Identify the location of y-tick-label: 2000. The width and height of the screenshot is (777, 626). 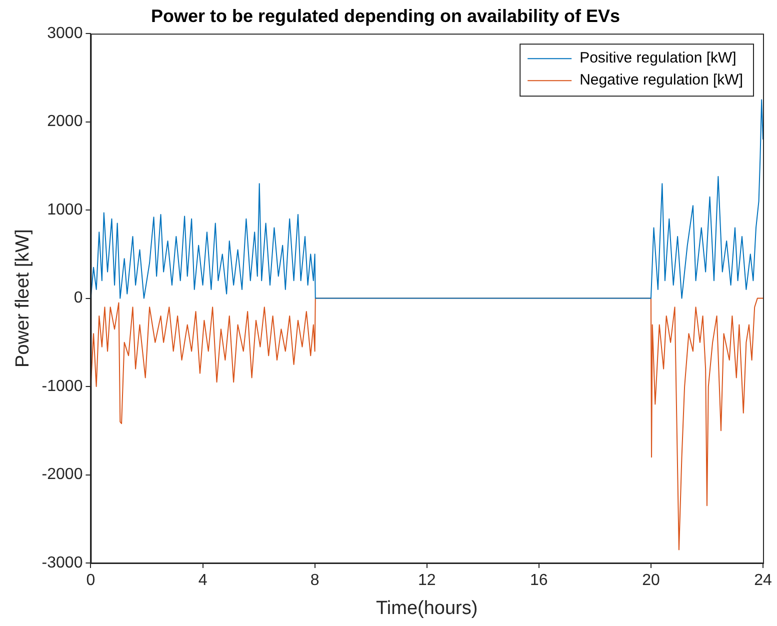
(65, 121).